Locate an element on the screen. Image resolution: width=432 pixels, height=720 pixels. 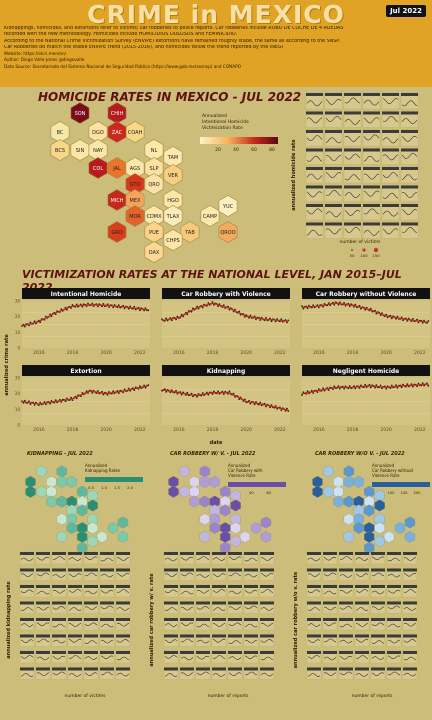
hex-state-tlax is located at coordinates (173, 216).